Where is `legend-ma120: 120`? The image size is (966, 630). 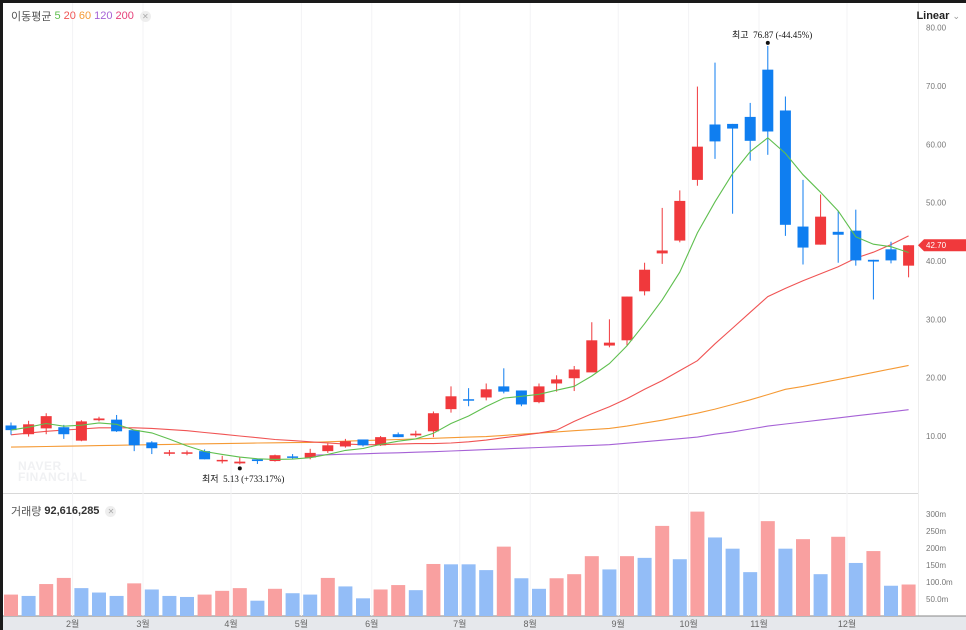 legend-ma120: 120 is located at coordinates (103, 16).